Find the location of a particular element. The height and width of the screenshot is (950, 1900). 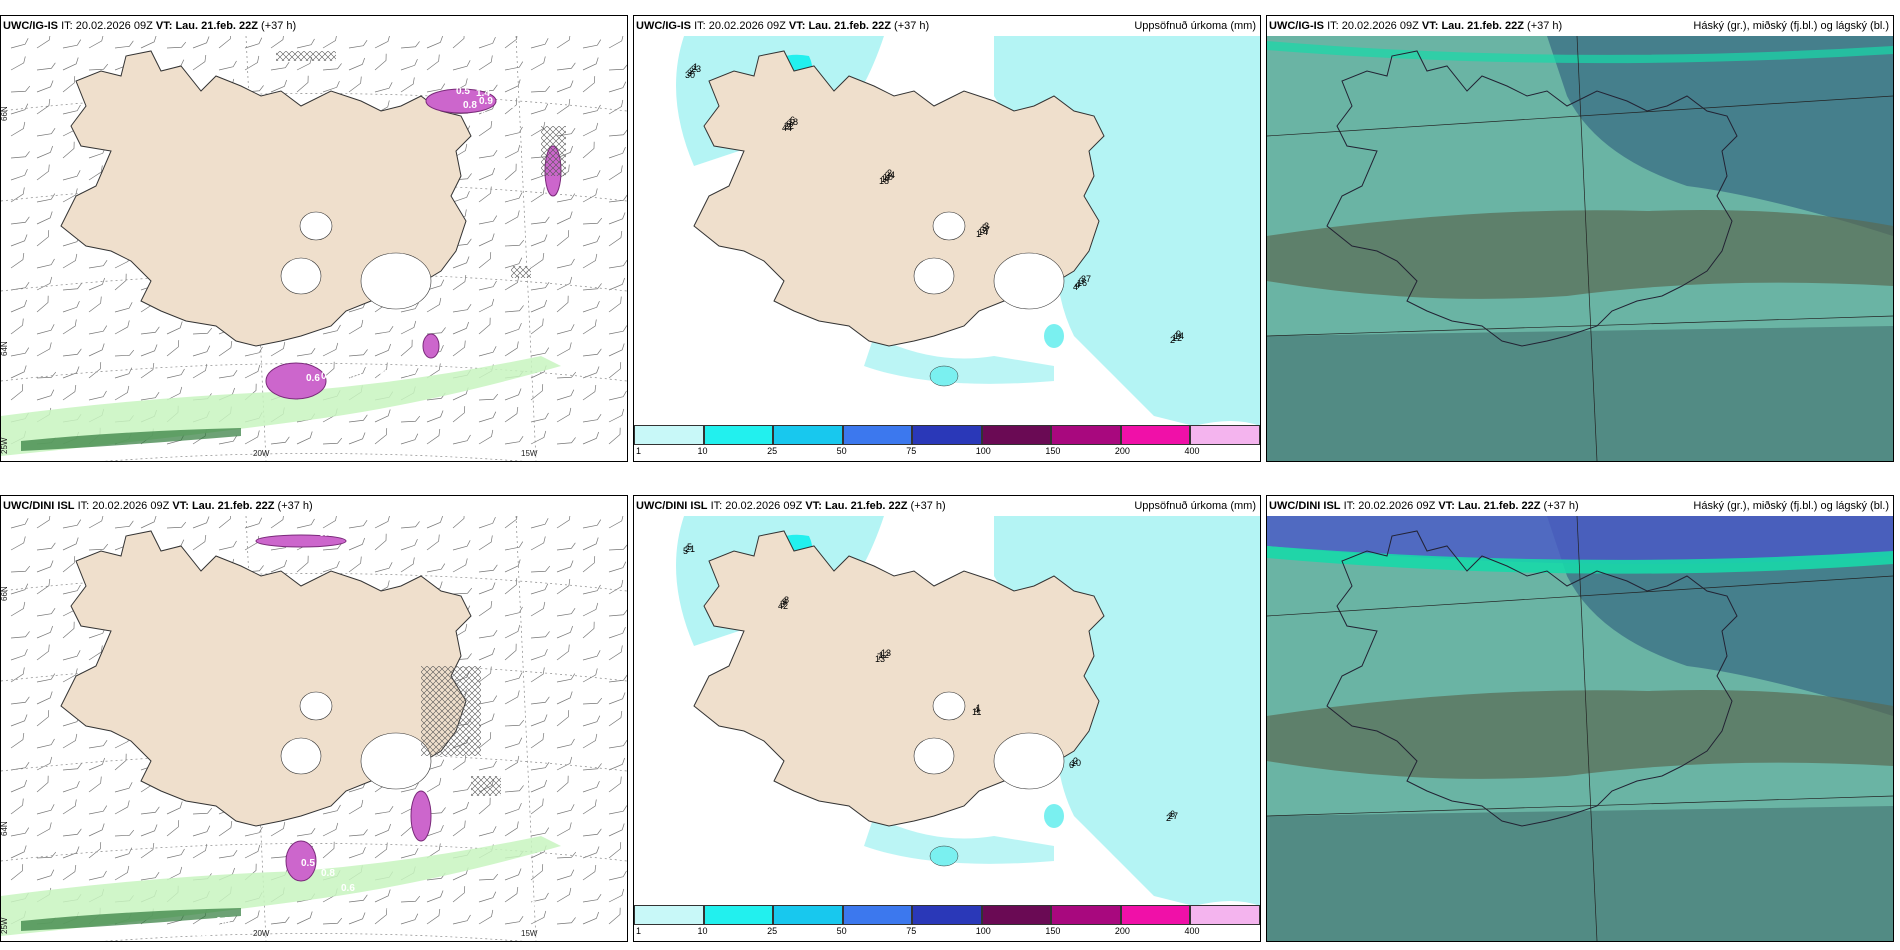

value-label: 14 is located at coordinates (1179, 336).